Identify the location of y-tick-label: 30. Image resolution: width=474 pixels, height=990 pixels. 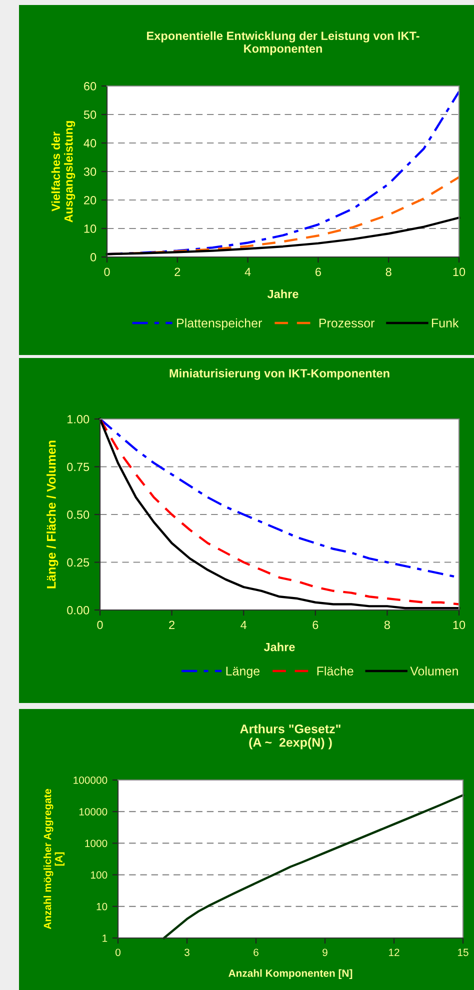
(90, 172).